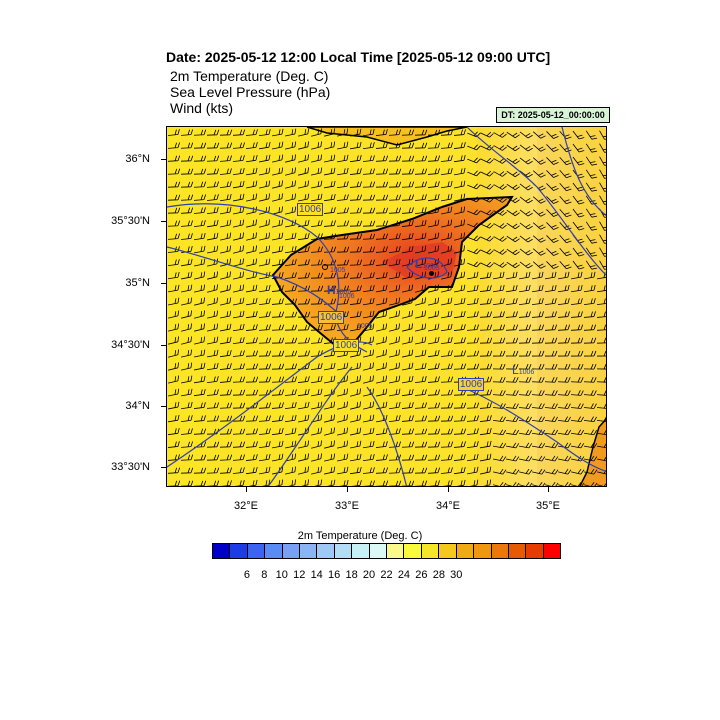 The height and width of the screenshot is (720, 720). I want to click on colorbar-label: 22, so click(386, 575).